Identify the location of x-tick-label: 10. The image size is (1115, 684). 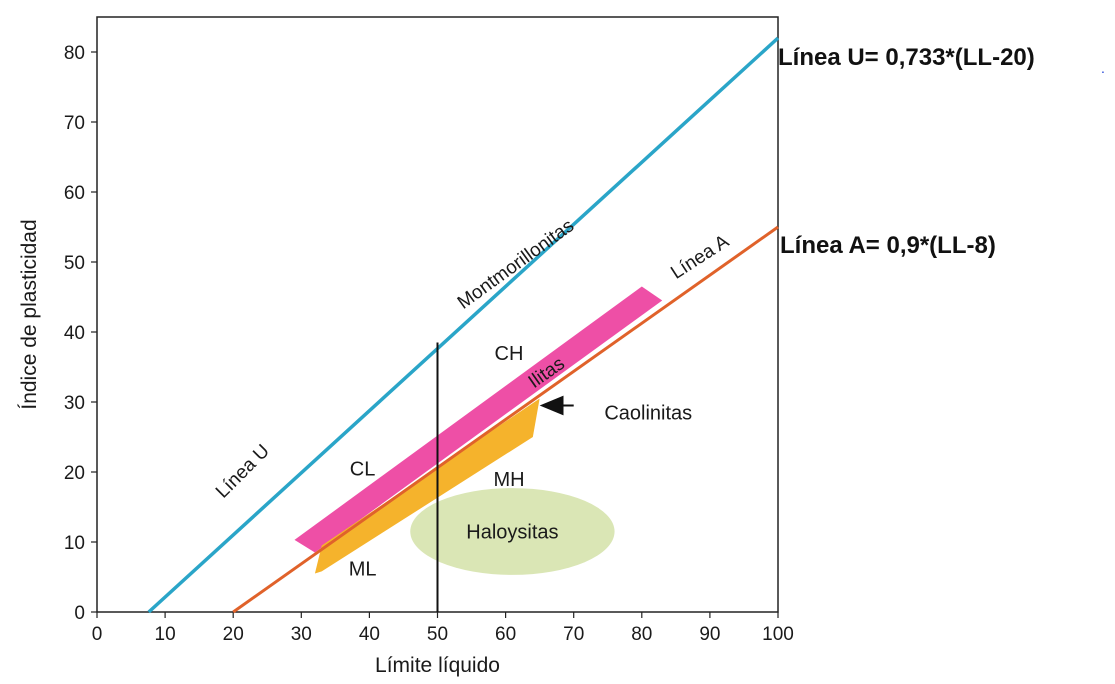
(165, 634).